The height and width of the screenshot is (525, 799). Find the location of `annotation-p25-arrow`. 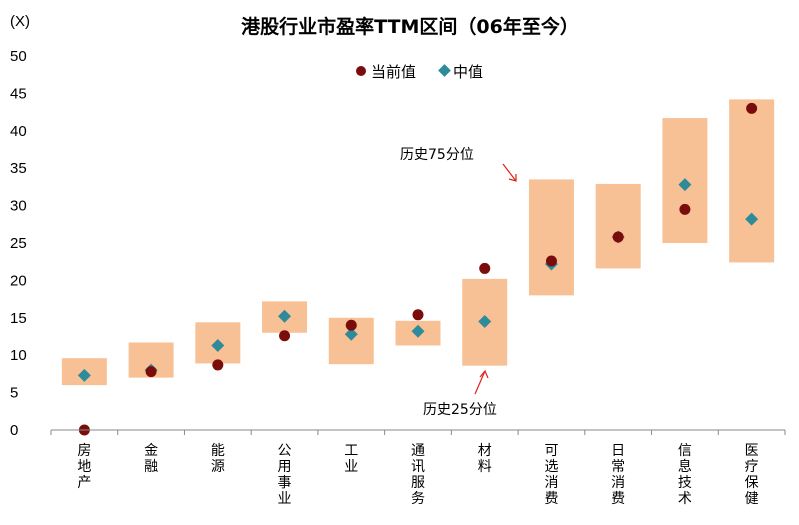

annotation-p25-arrow is located at coordinates (480, 382).